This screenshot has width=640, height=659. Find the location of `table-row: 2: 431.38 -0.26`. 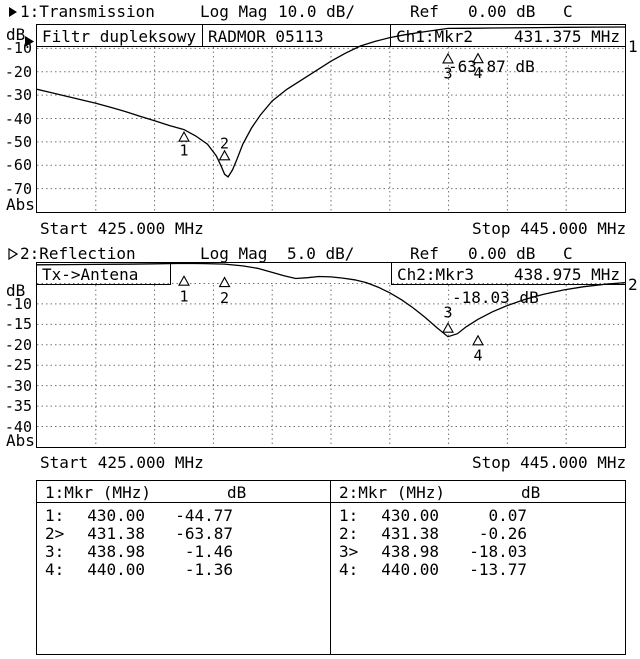

table-row: 2: 431.38 -0.26 is located at coordinates (482, 534).